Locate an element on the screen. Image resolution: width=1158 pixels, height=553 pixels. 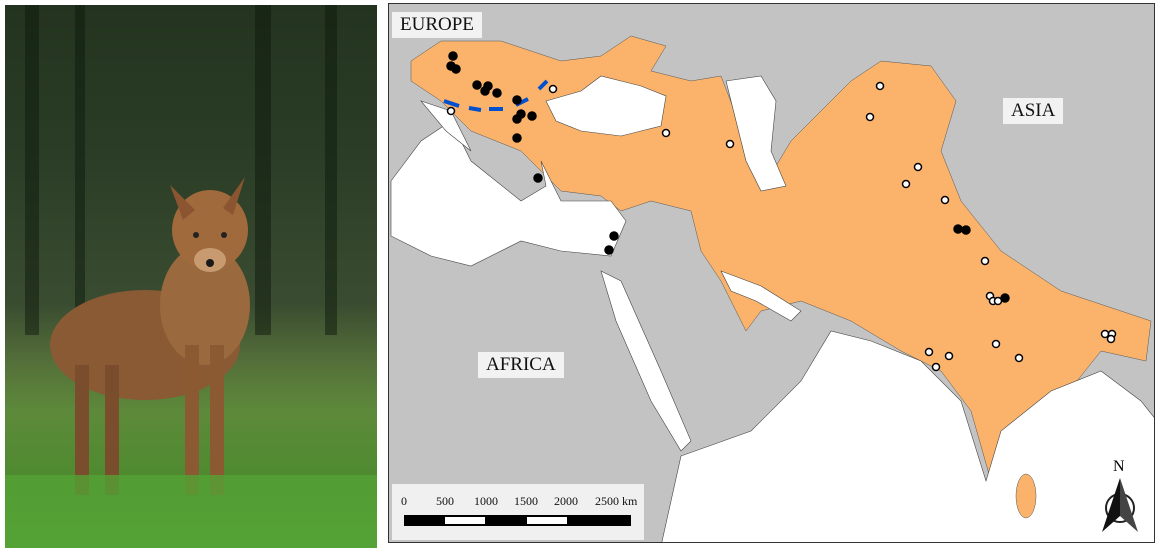
adriatic-sea is located at coordinates (446, 126).